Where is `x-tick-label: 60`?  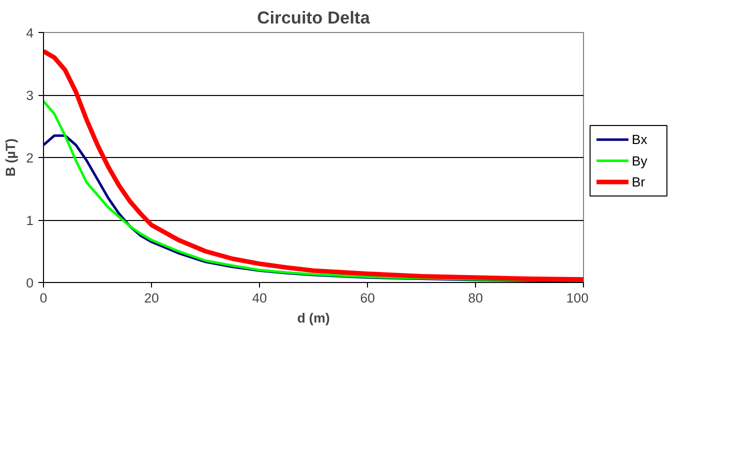 x-tick-label: 60 is located at coordinates (367, 298).